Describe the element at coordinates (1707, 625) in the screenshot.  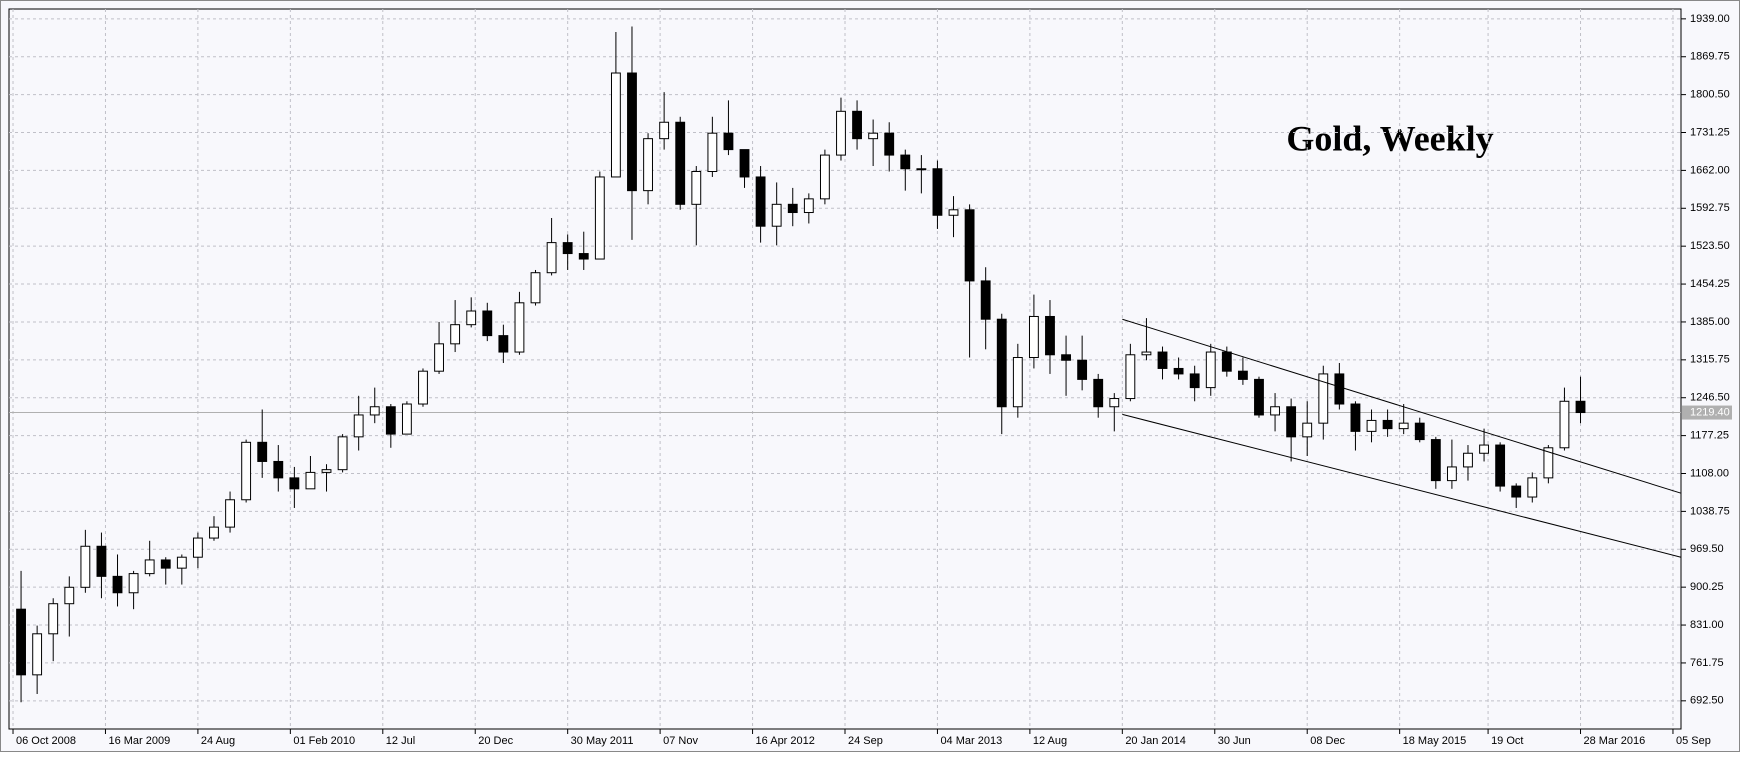
I see `y-tick-label: 831.00` at that location.